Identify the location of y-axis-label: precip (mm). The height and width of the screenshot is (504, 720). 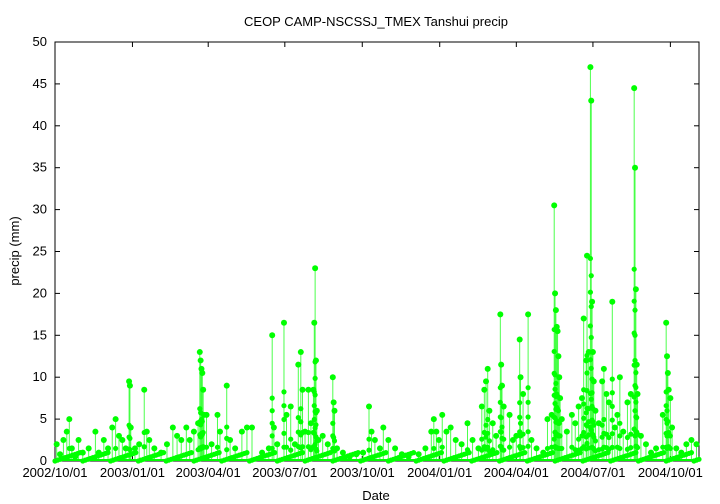
(14, 250).